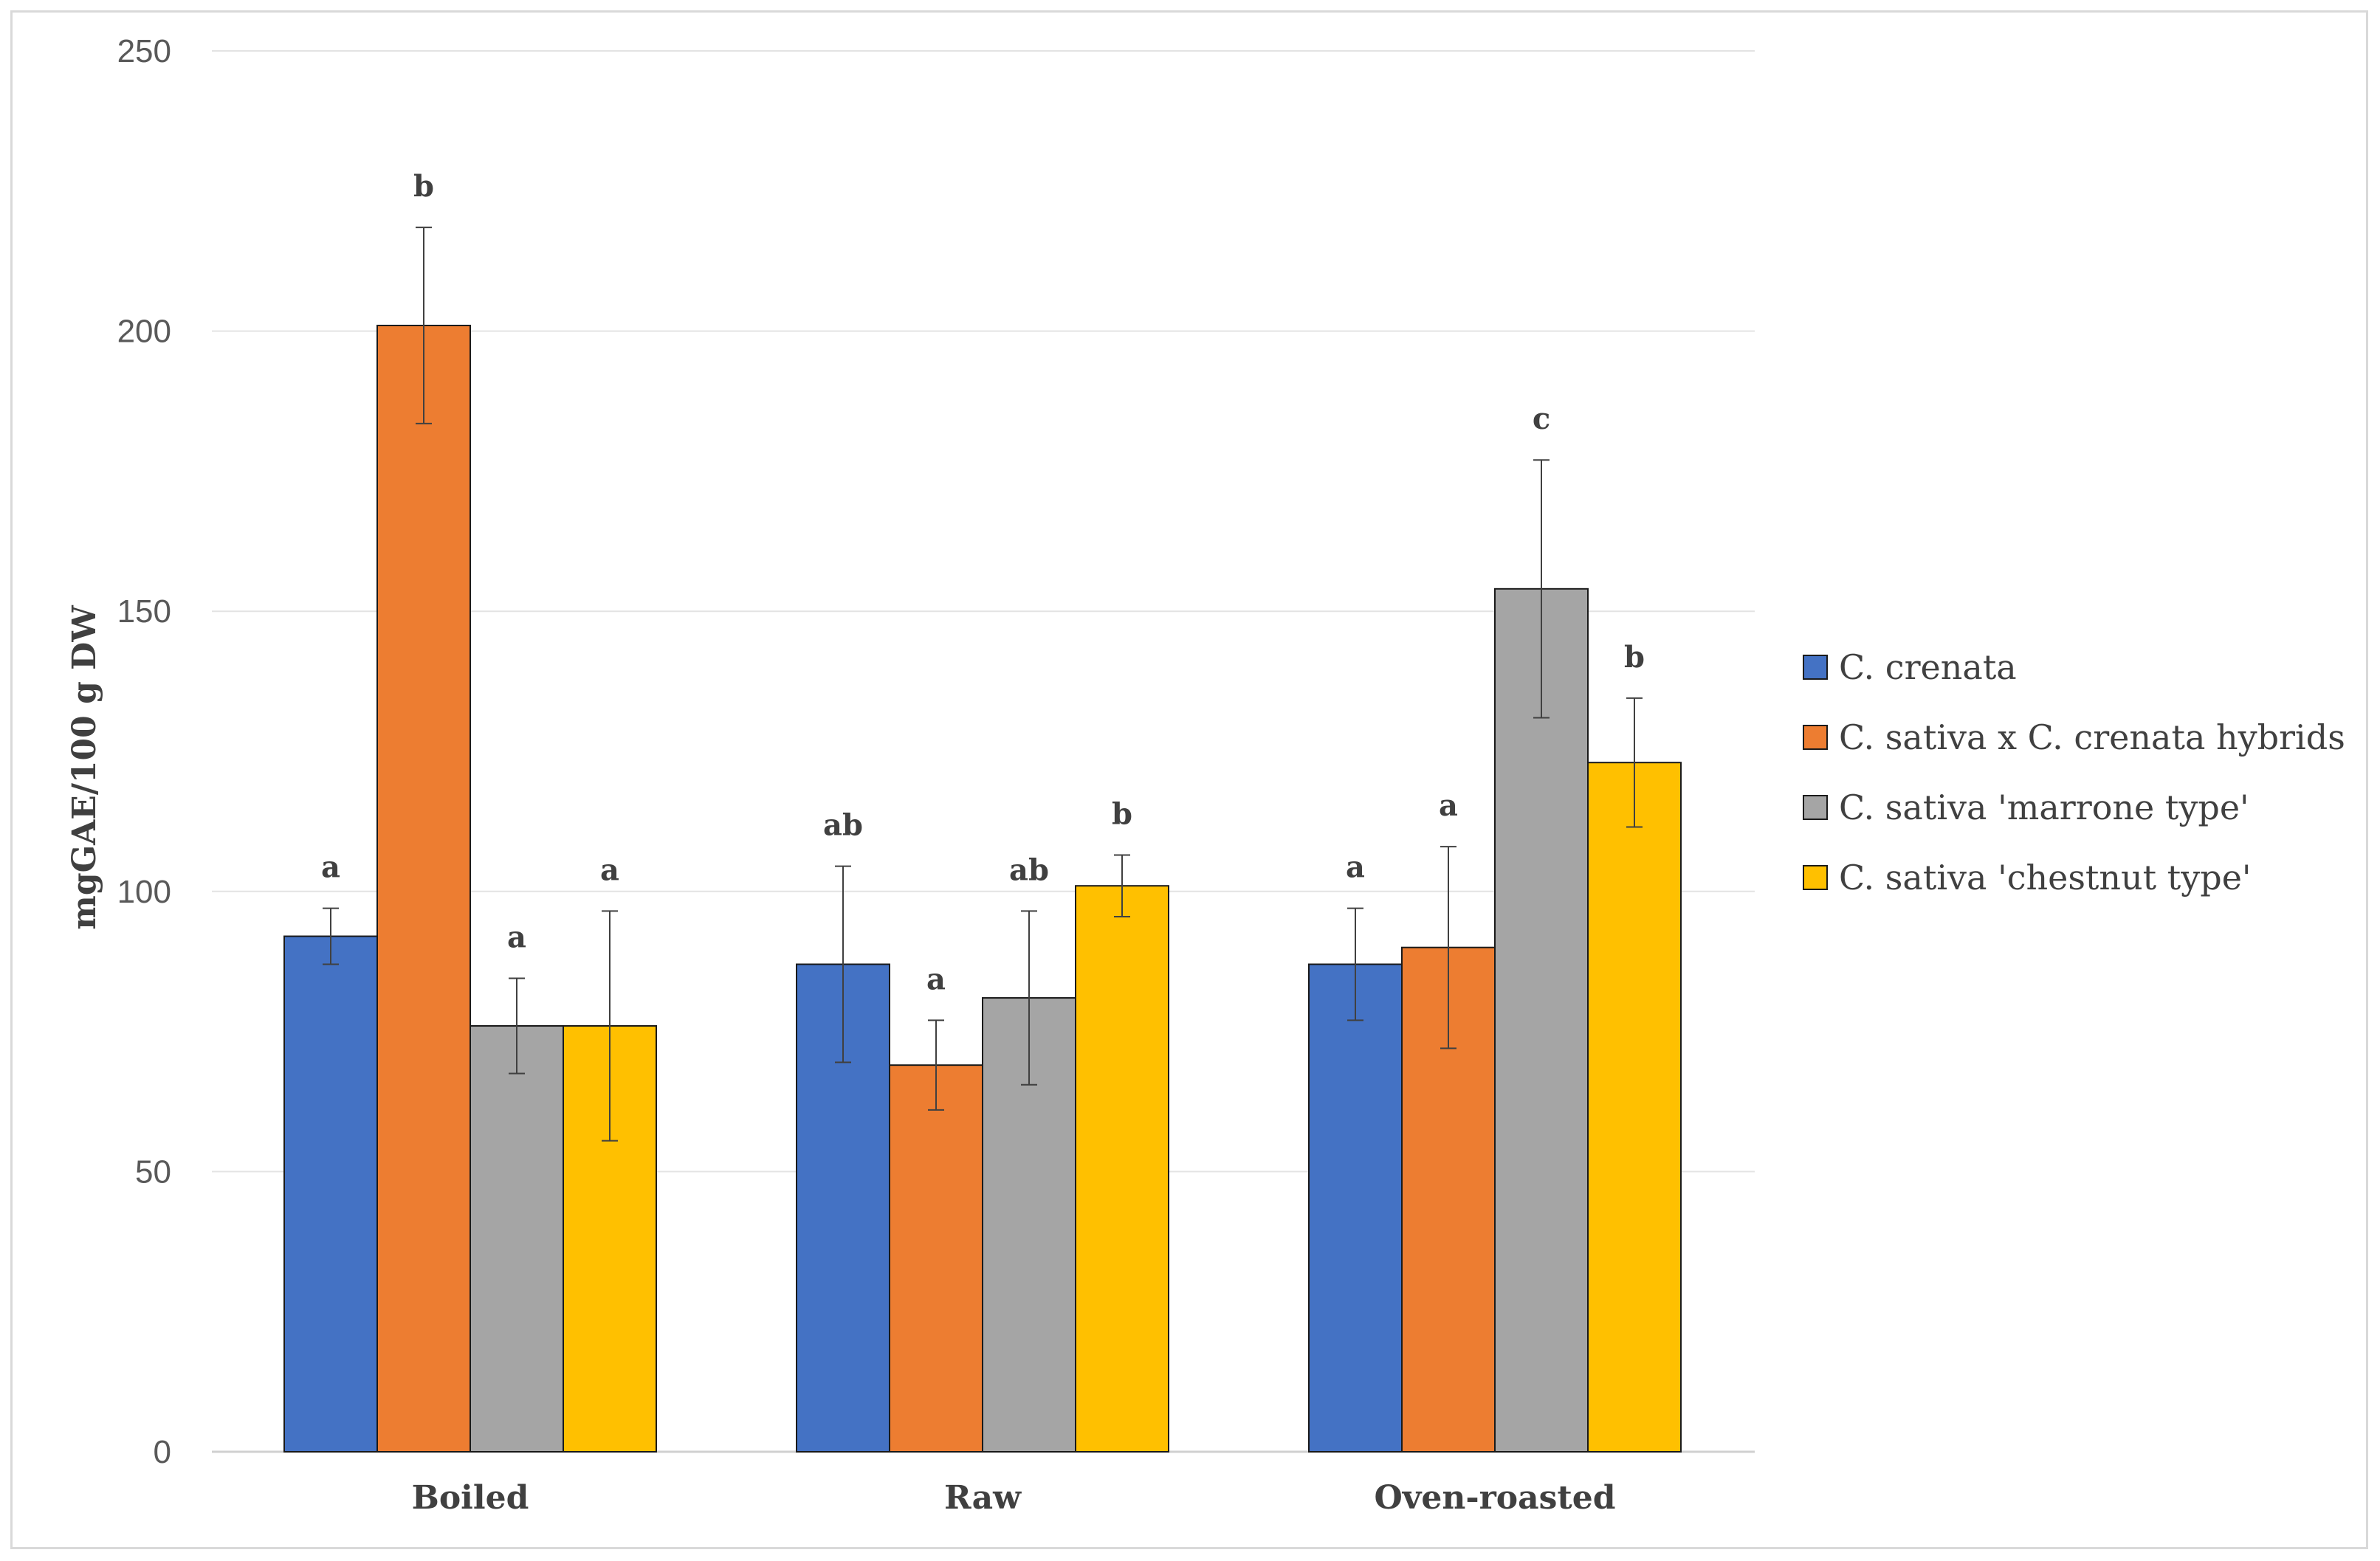  What do you see at coordinates (144, 751) in the screenshot?
I see `y-tick-labels: 0 50 100 150 200 250` at bounding box center [144, 751].